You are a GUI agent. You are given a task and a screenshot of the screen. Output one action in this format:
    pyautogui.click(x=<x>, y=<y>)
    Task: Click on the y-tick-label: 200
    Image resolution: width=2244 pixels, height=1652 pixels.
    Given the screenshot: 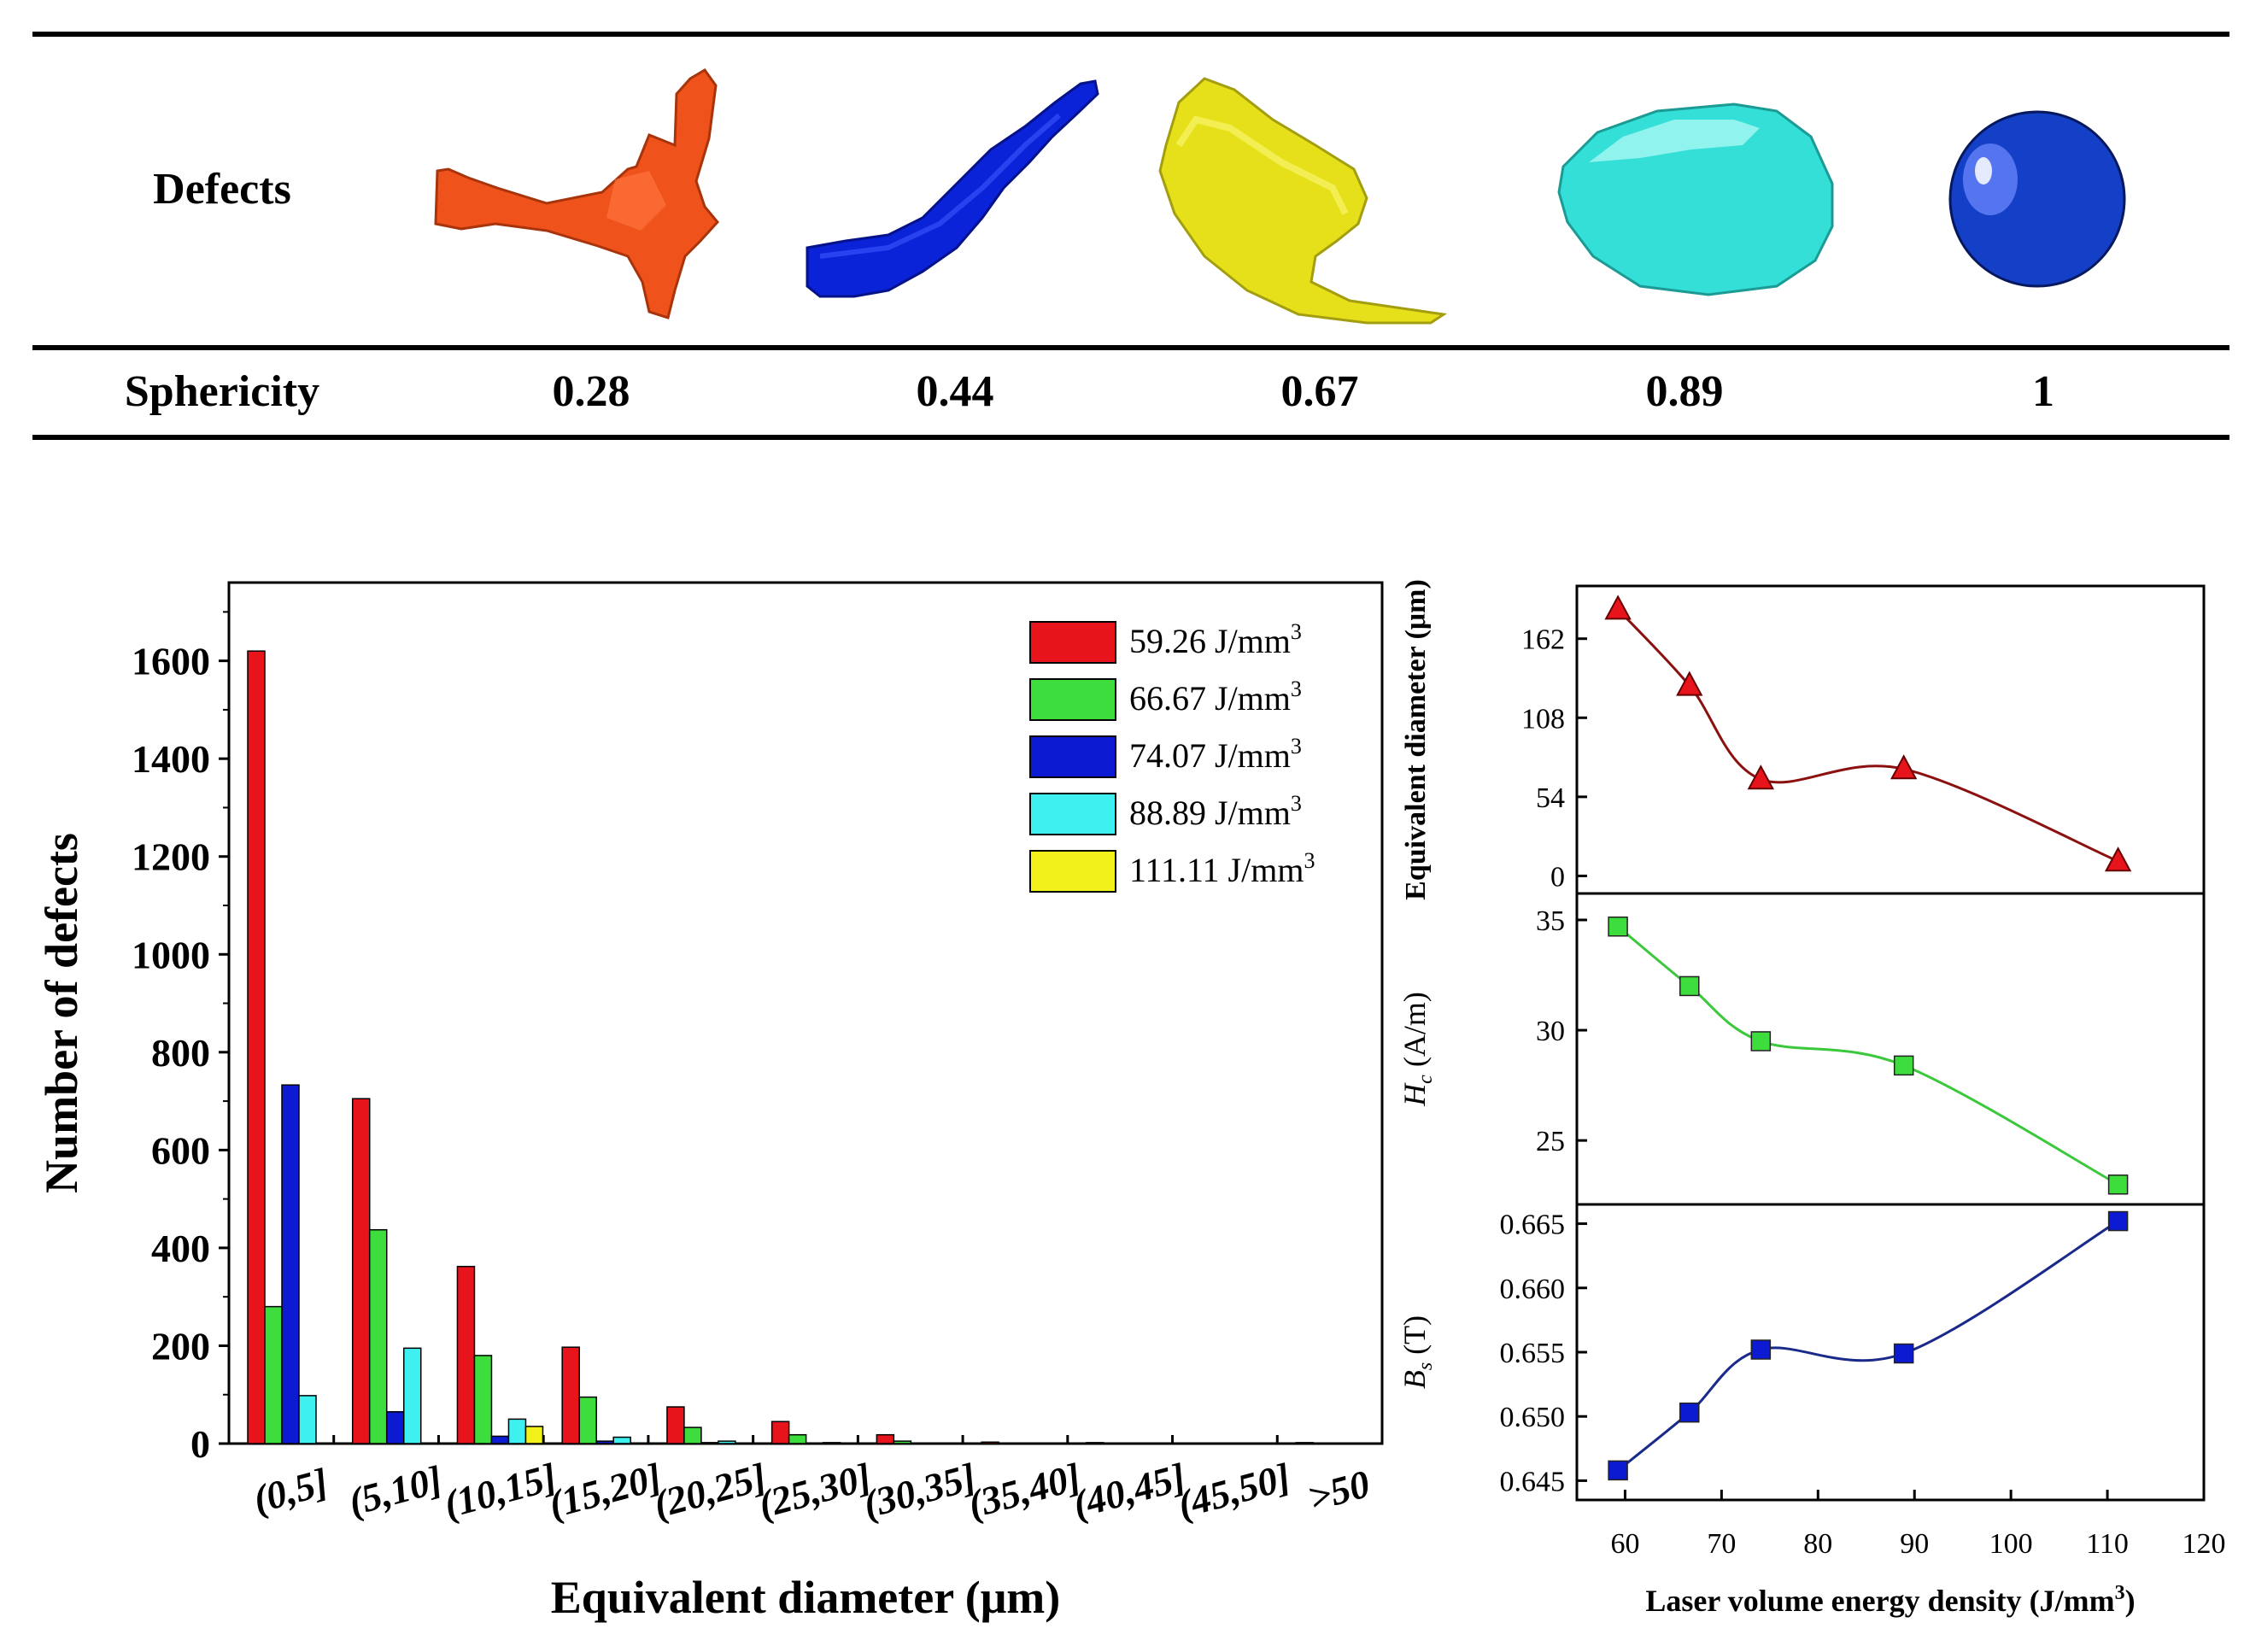 What is the action you would take?
    pyautogui.click(x=180, y=1346)
    